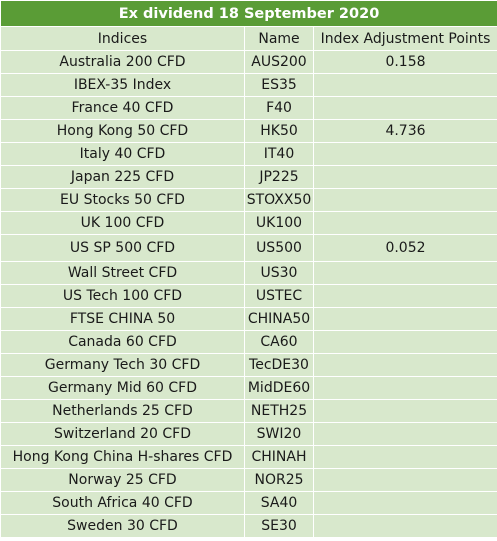  Describe the element at coordinates (404, 38) in the screenshot. I see `column-header-adjustment-points: Index Adjustment Points` at that location.